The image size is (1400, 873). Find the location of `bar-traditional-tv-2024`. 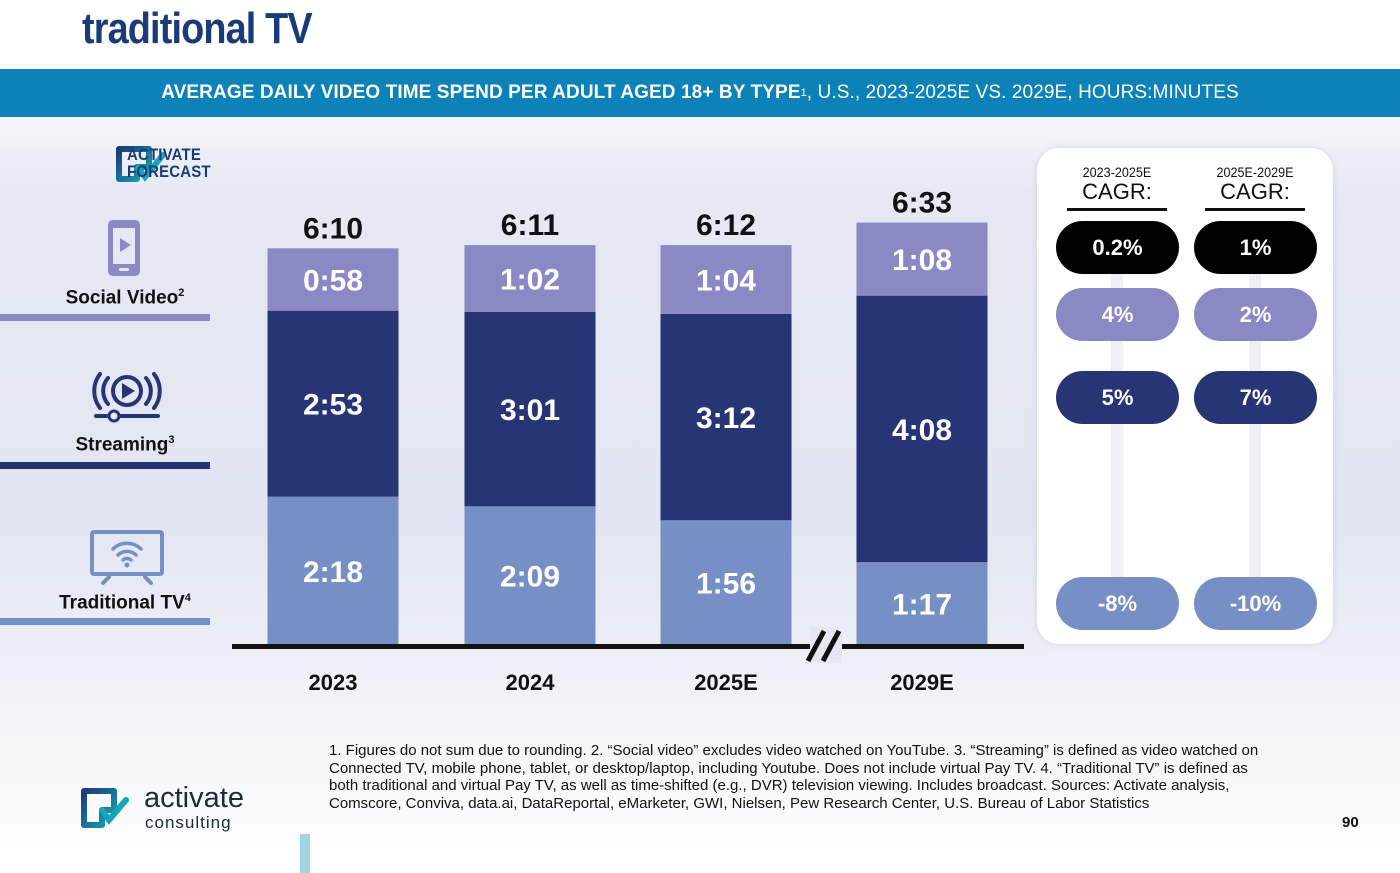

bar-traditional-tv-2024 is located at coordinates (530, 575).